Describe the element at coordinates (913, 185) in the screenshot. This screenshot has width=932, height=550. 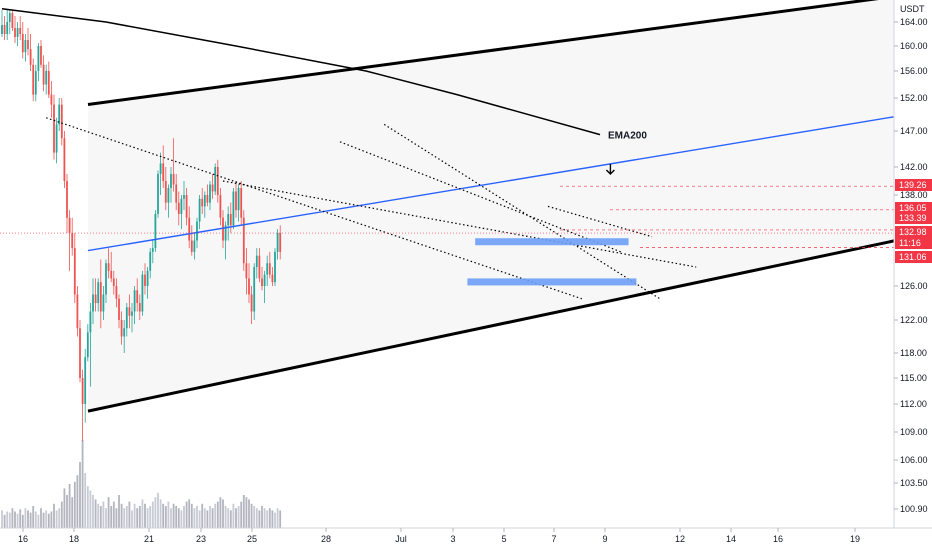
I see `price-tag-label: 139.26` at that location.